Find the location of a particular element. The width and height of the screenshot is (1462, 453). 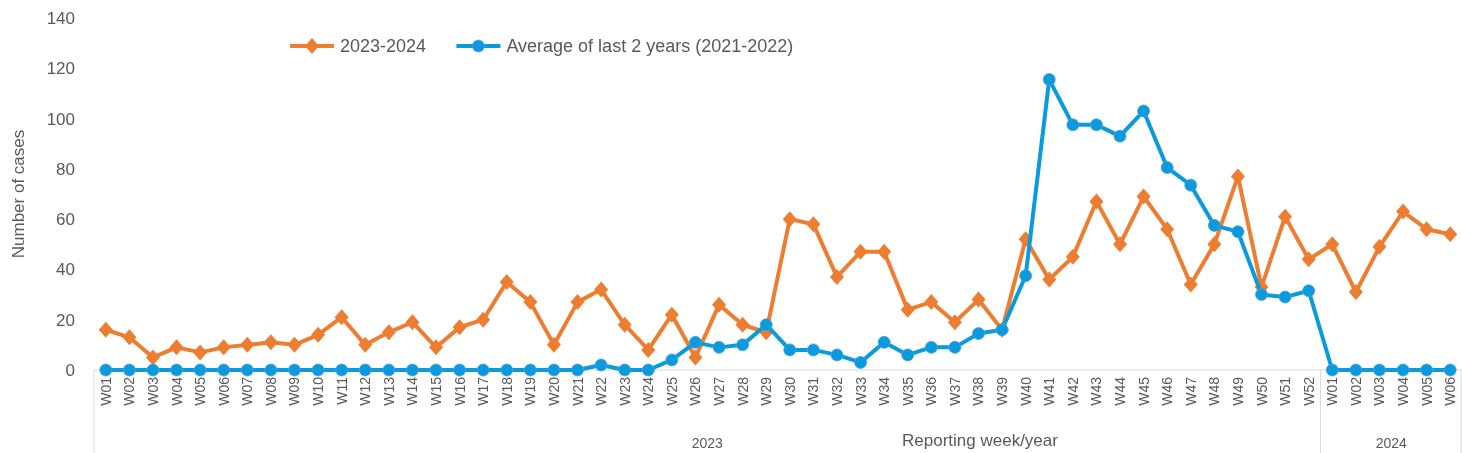

x-tick-label: W04 is located at coordinates (1403, 391).